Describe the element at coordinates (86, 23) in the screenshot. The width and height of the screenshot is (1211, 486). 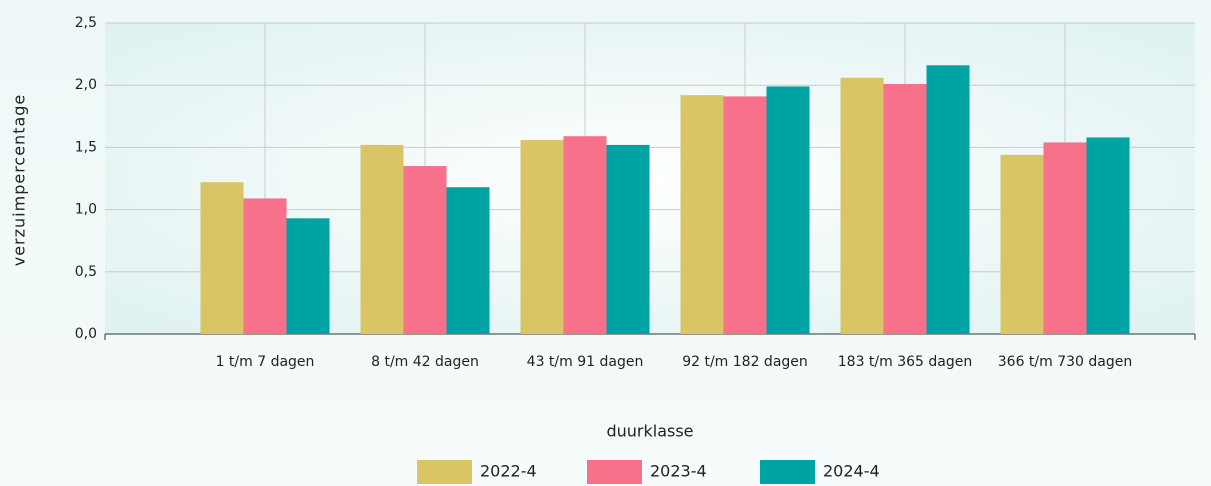
I see `y-tick-label: 2,5` at that location.